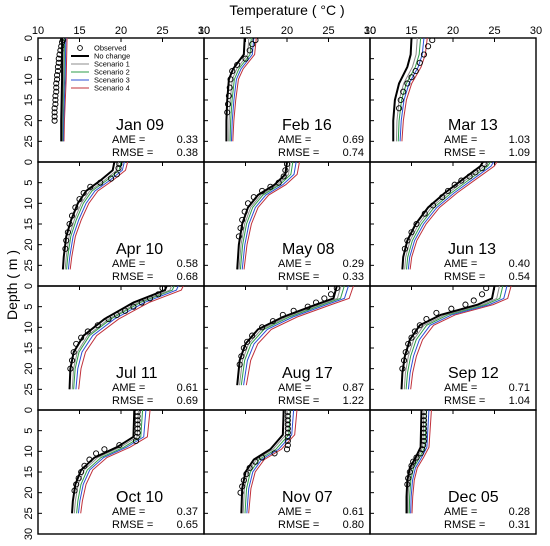 The height and width of the screenshot is (546, 550). What do you see at coordinates (110, 48) in the screenshot?
I see `legend-entry-label: Observed` at bounding box center [110, 48].